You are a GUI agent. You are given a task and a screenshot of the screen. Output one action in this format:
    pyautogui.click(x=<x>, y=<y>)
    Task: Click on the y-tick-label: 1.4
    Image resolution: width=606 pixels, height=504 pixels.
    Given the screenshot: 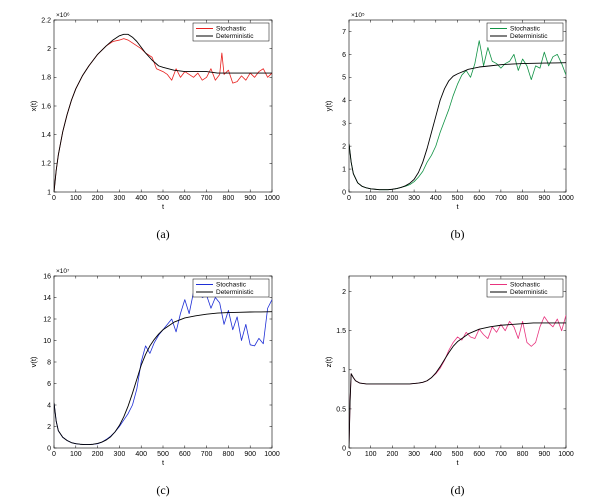 What is the action you would take?
    pyautogui.click(x=46, y=135)
    